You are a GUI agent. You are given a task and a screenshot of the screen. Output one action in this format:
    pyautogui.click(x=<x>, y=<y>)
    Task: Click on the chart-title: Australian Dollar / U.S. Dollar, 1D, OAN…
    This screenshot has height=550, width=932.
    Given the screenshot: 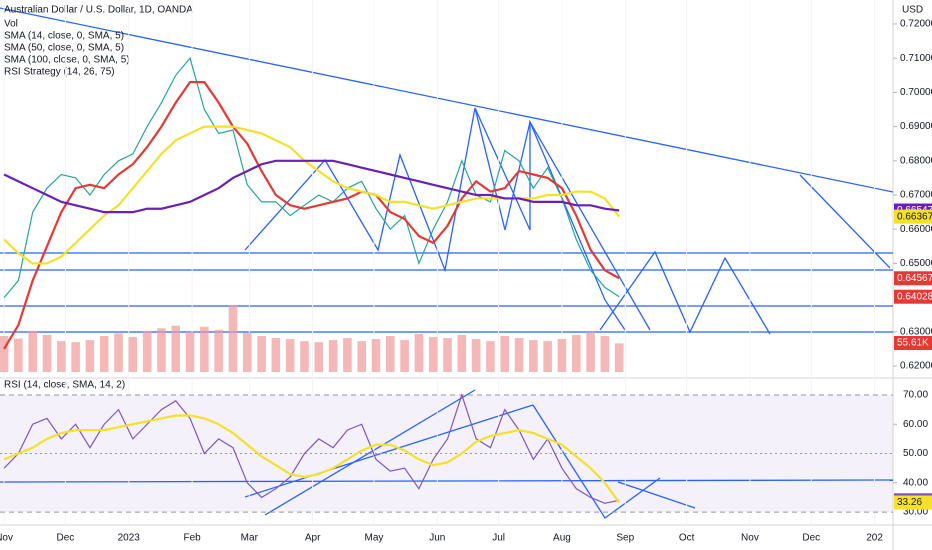 What is the action you would take?
    pyautogui.click(x=98, y=10)
    